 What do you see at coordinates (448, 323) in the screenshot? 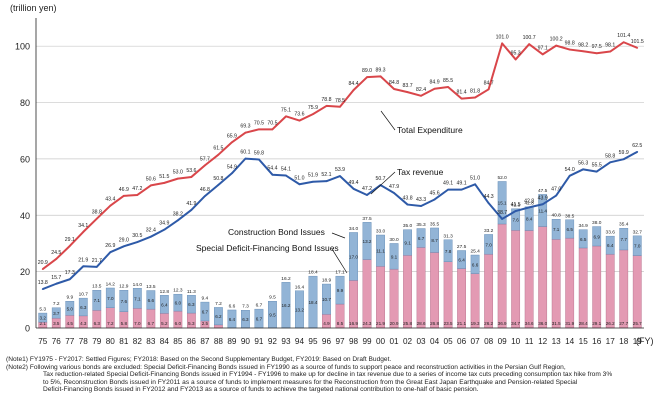
I see `bar-label-special-deficit: 23.5` at bounding box center [448, 323].